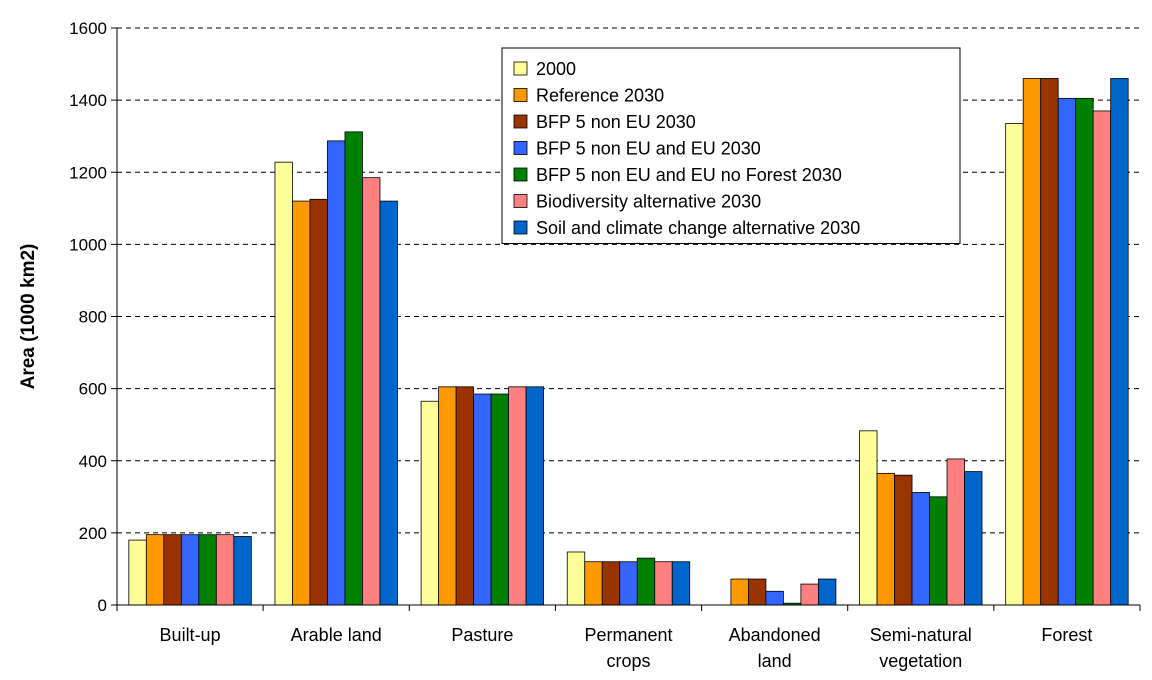  I want to click on x-category-label: Pasture, so click(482, 635).